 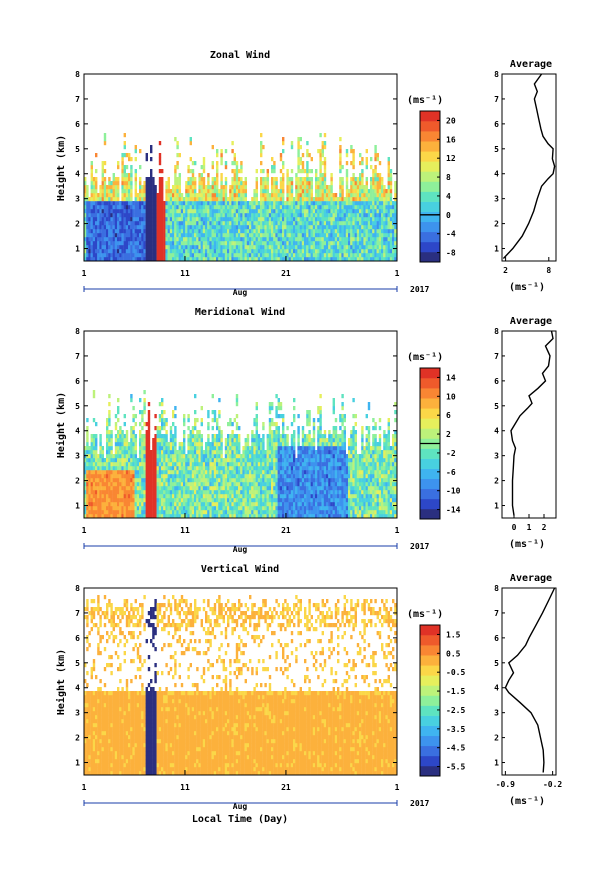 I want to click on vertical-title: Vertical Wind, so click(x=240, y=569).